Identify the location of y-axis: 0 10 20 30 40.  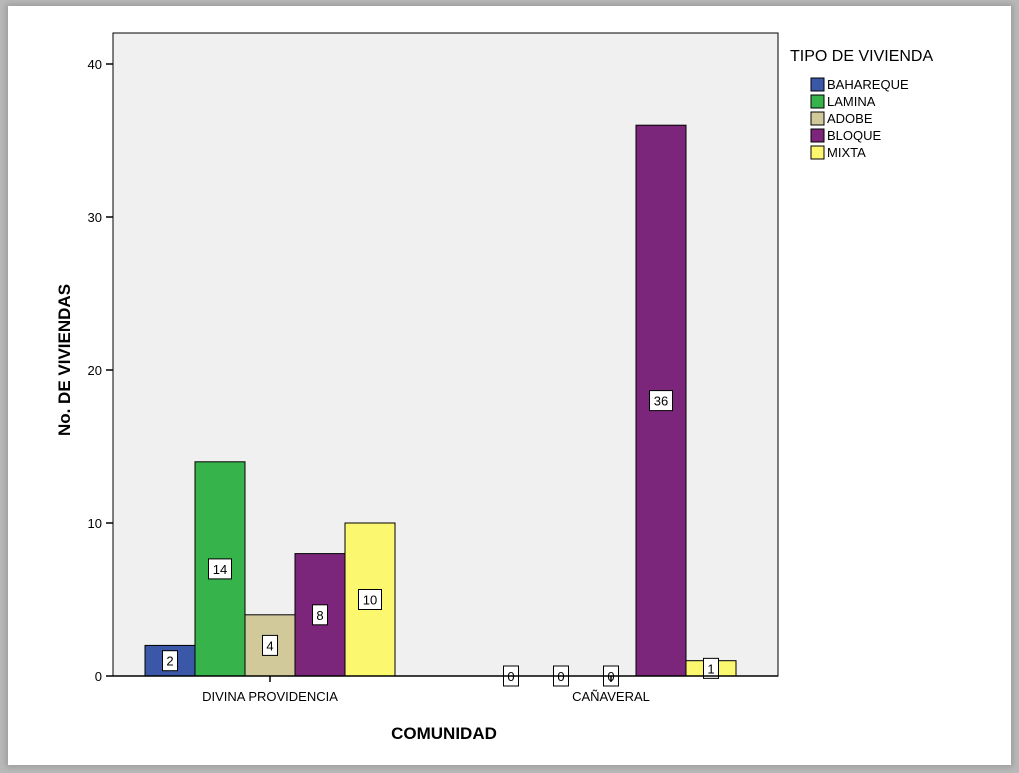
(100, 370).